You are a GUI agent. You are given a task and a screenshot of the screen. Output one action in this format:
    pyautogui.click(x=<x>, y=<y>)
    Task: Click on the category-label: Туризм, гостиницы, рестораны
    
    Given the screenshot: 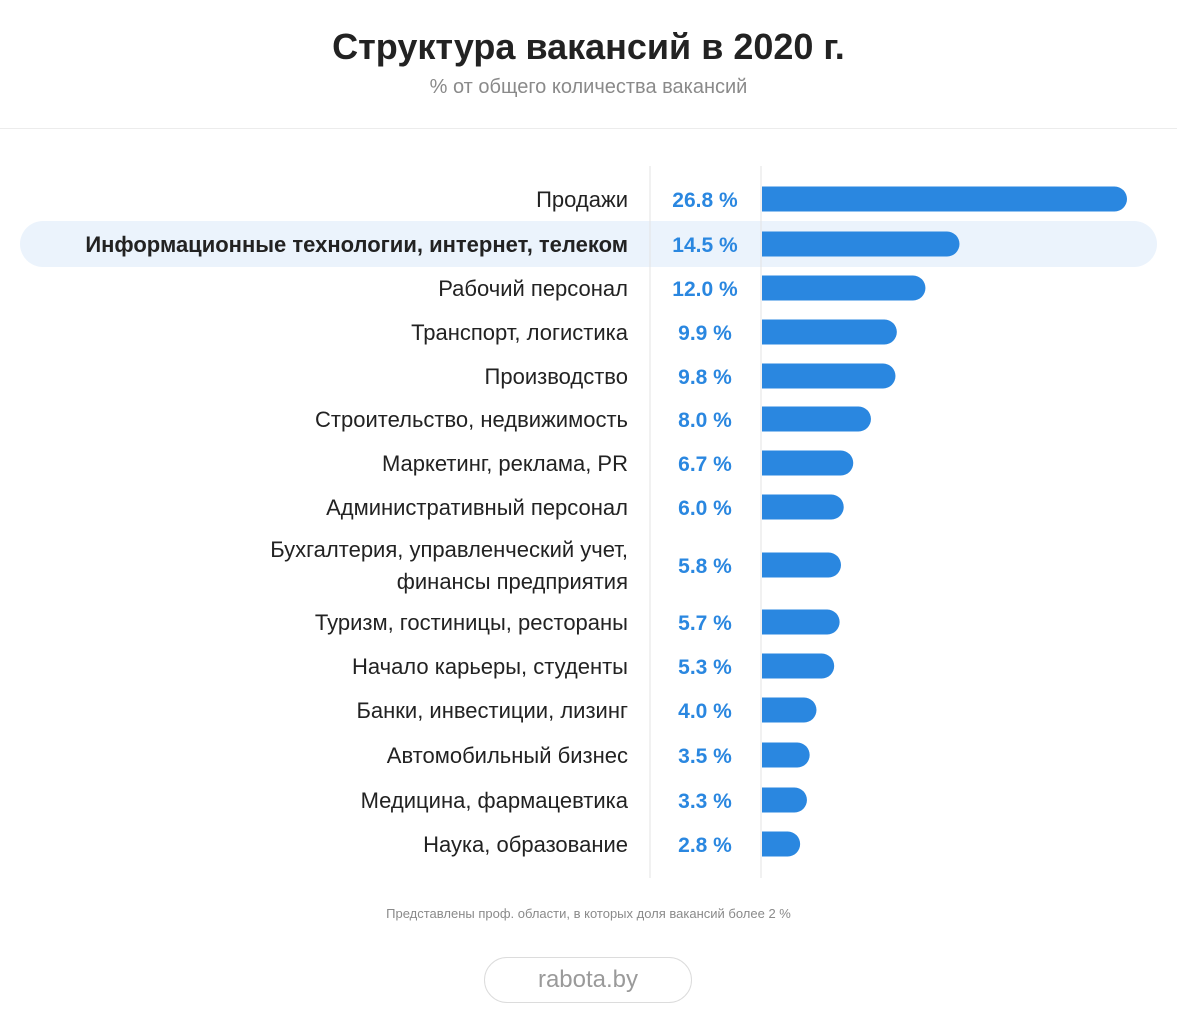 What is the action you would take?
    pyautogui.click(x=471, y=622)
    